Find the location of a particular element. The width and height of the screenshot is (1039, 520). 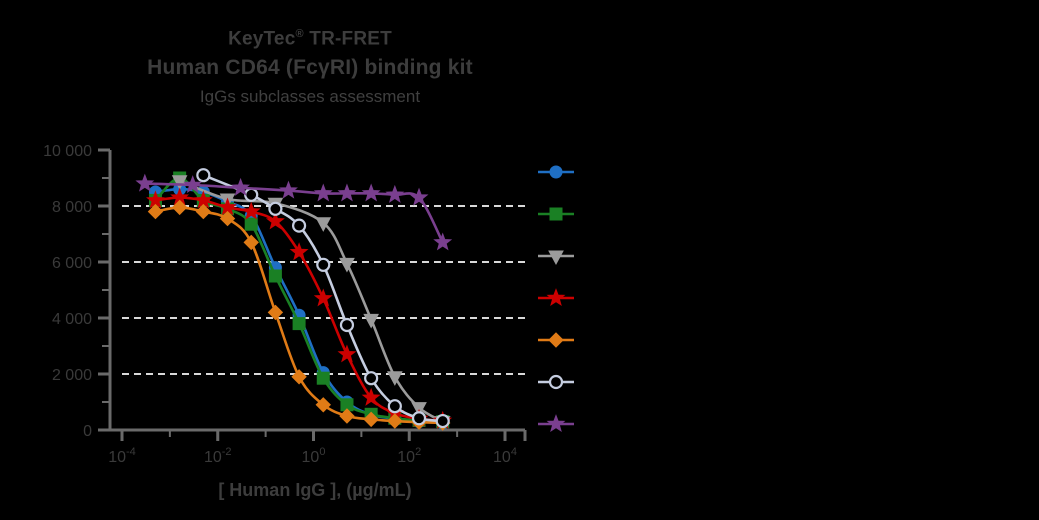

y-tick-label: 0 is located at coordinates (87, 431).